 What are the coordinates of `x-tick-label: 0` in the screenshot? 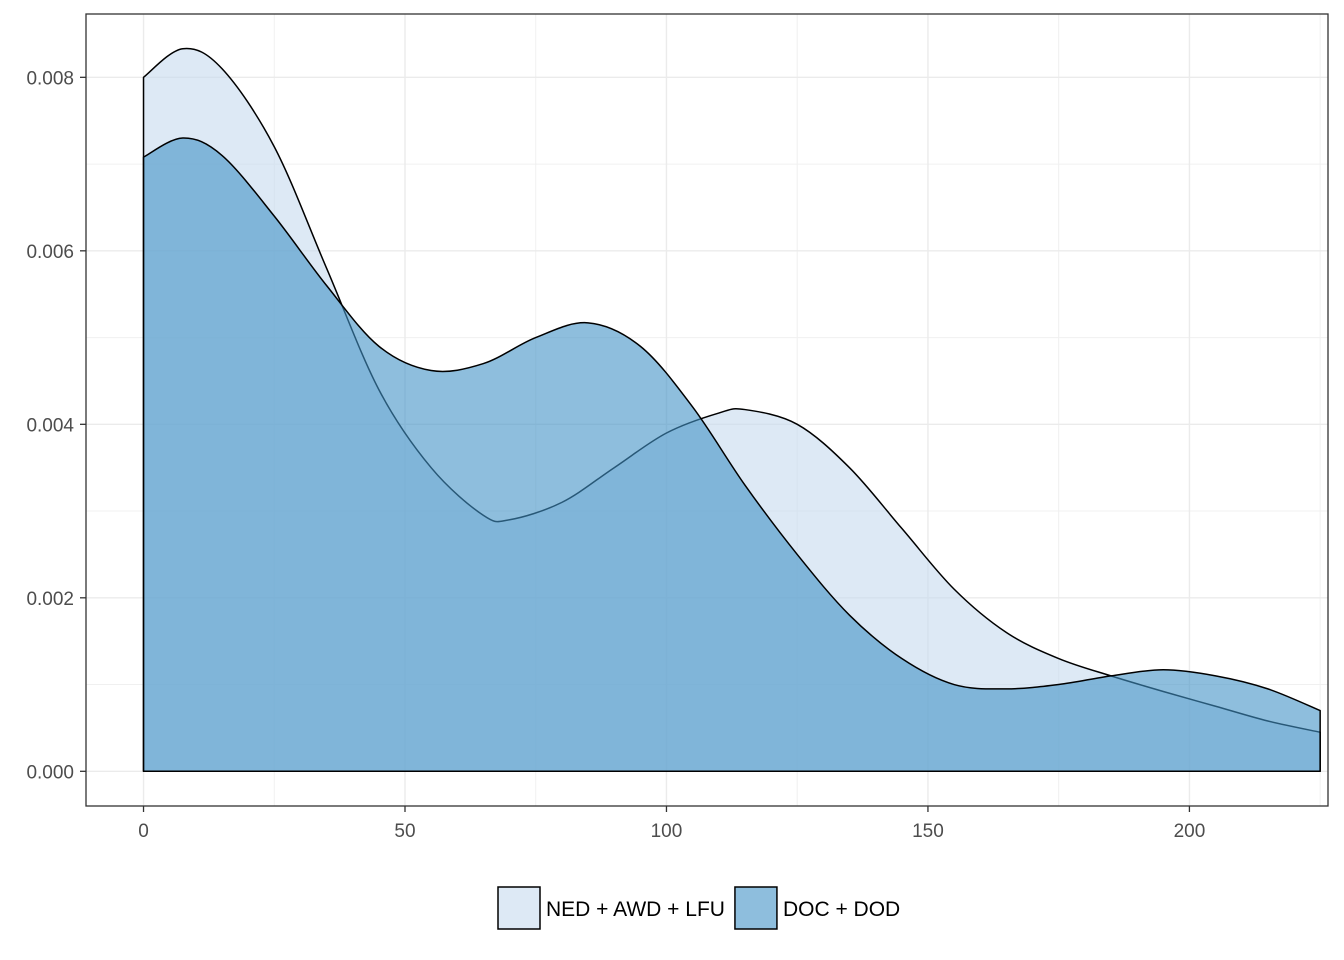 It's located at (143, 831).